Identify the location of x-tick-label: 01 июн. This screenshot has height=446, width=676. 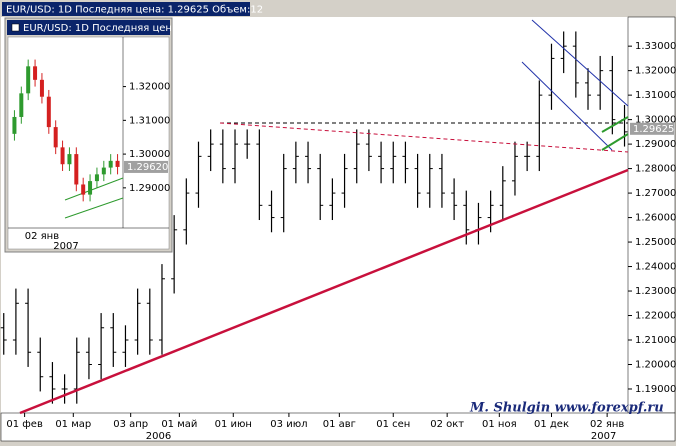
(233, 424).